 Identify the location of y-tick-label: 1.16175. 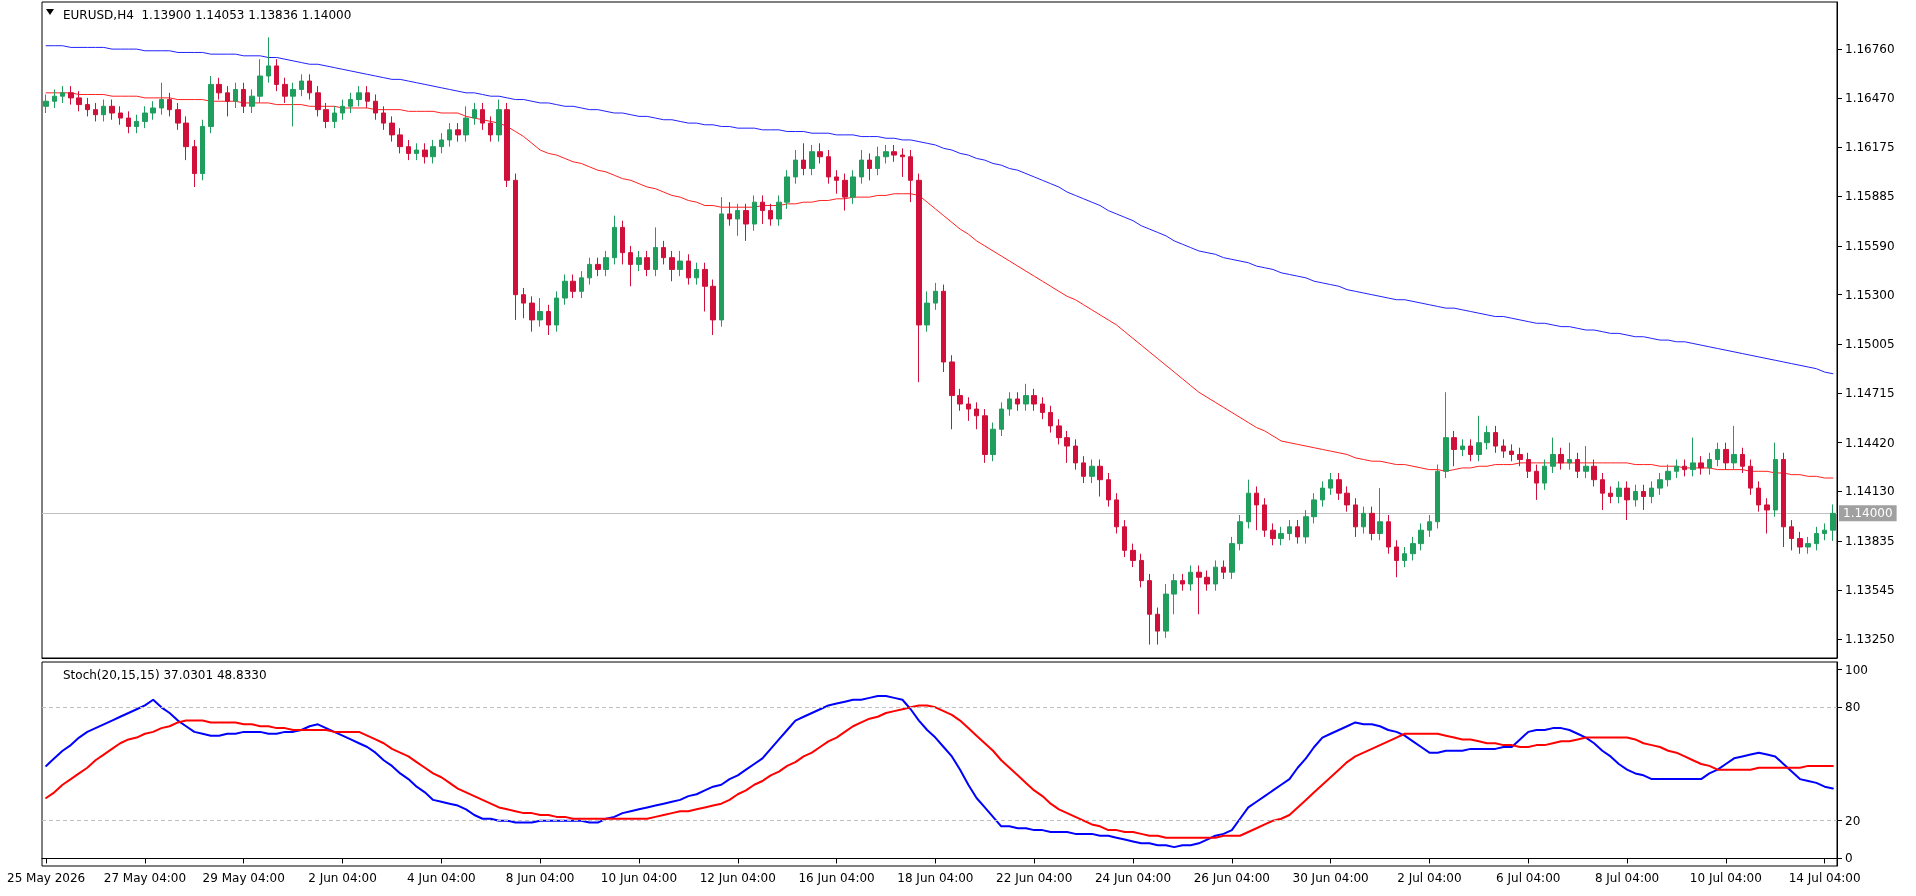
(1870, 147).